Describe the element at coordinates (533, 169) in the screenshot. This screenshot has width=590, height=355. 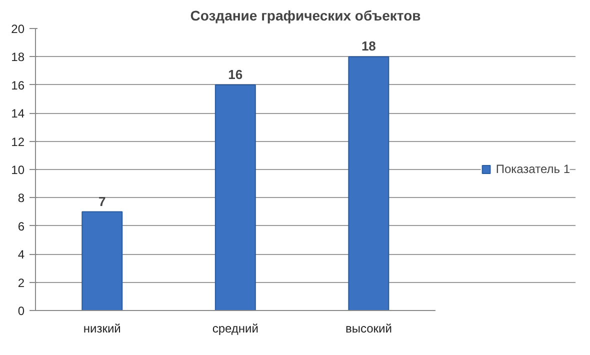
I see `legend-label: Показатель 1` at that location.